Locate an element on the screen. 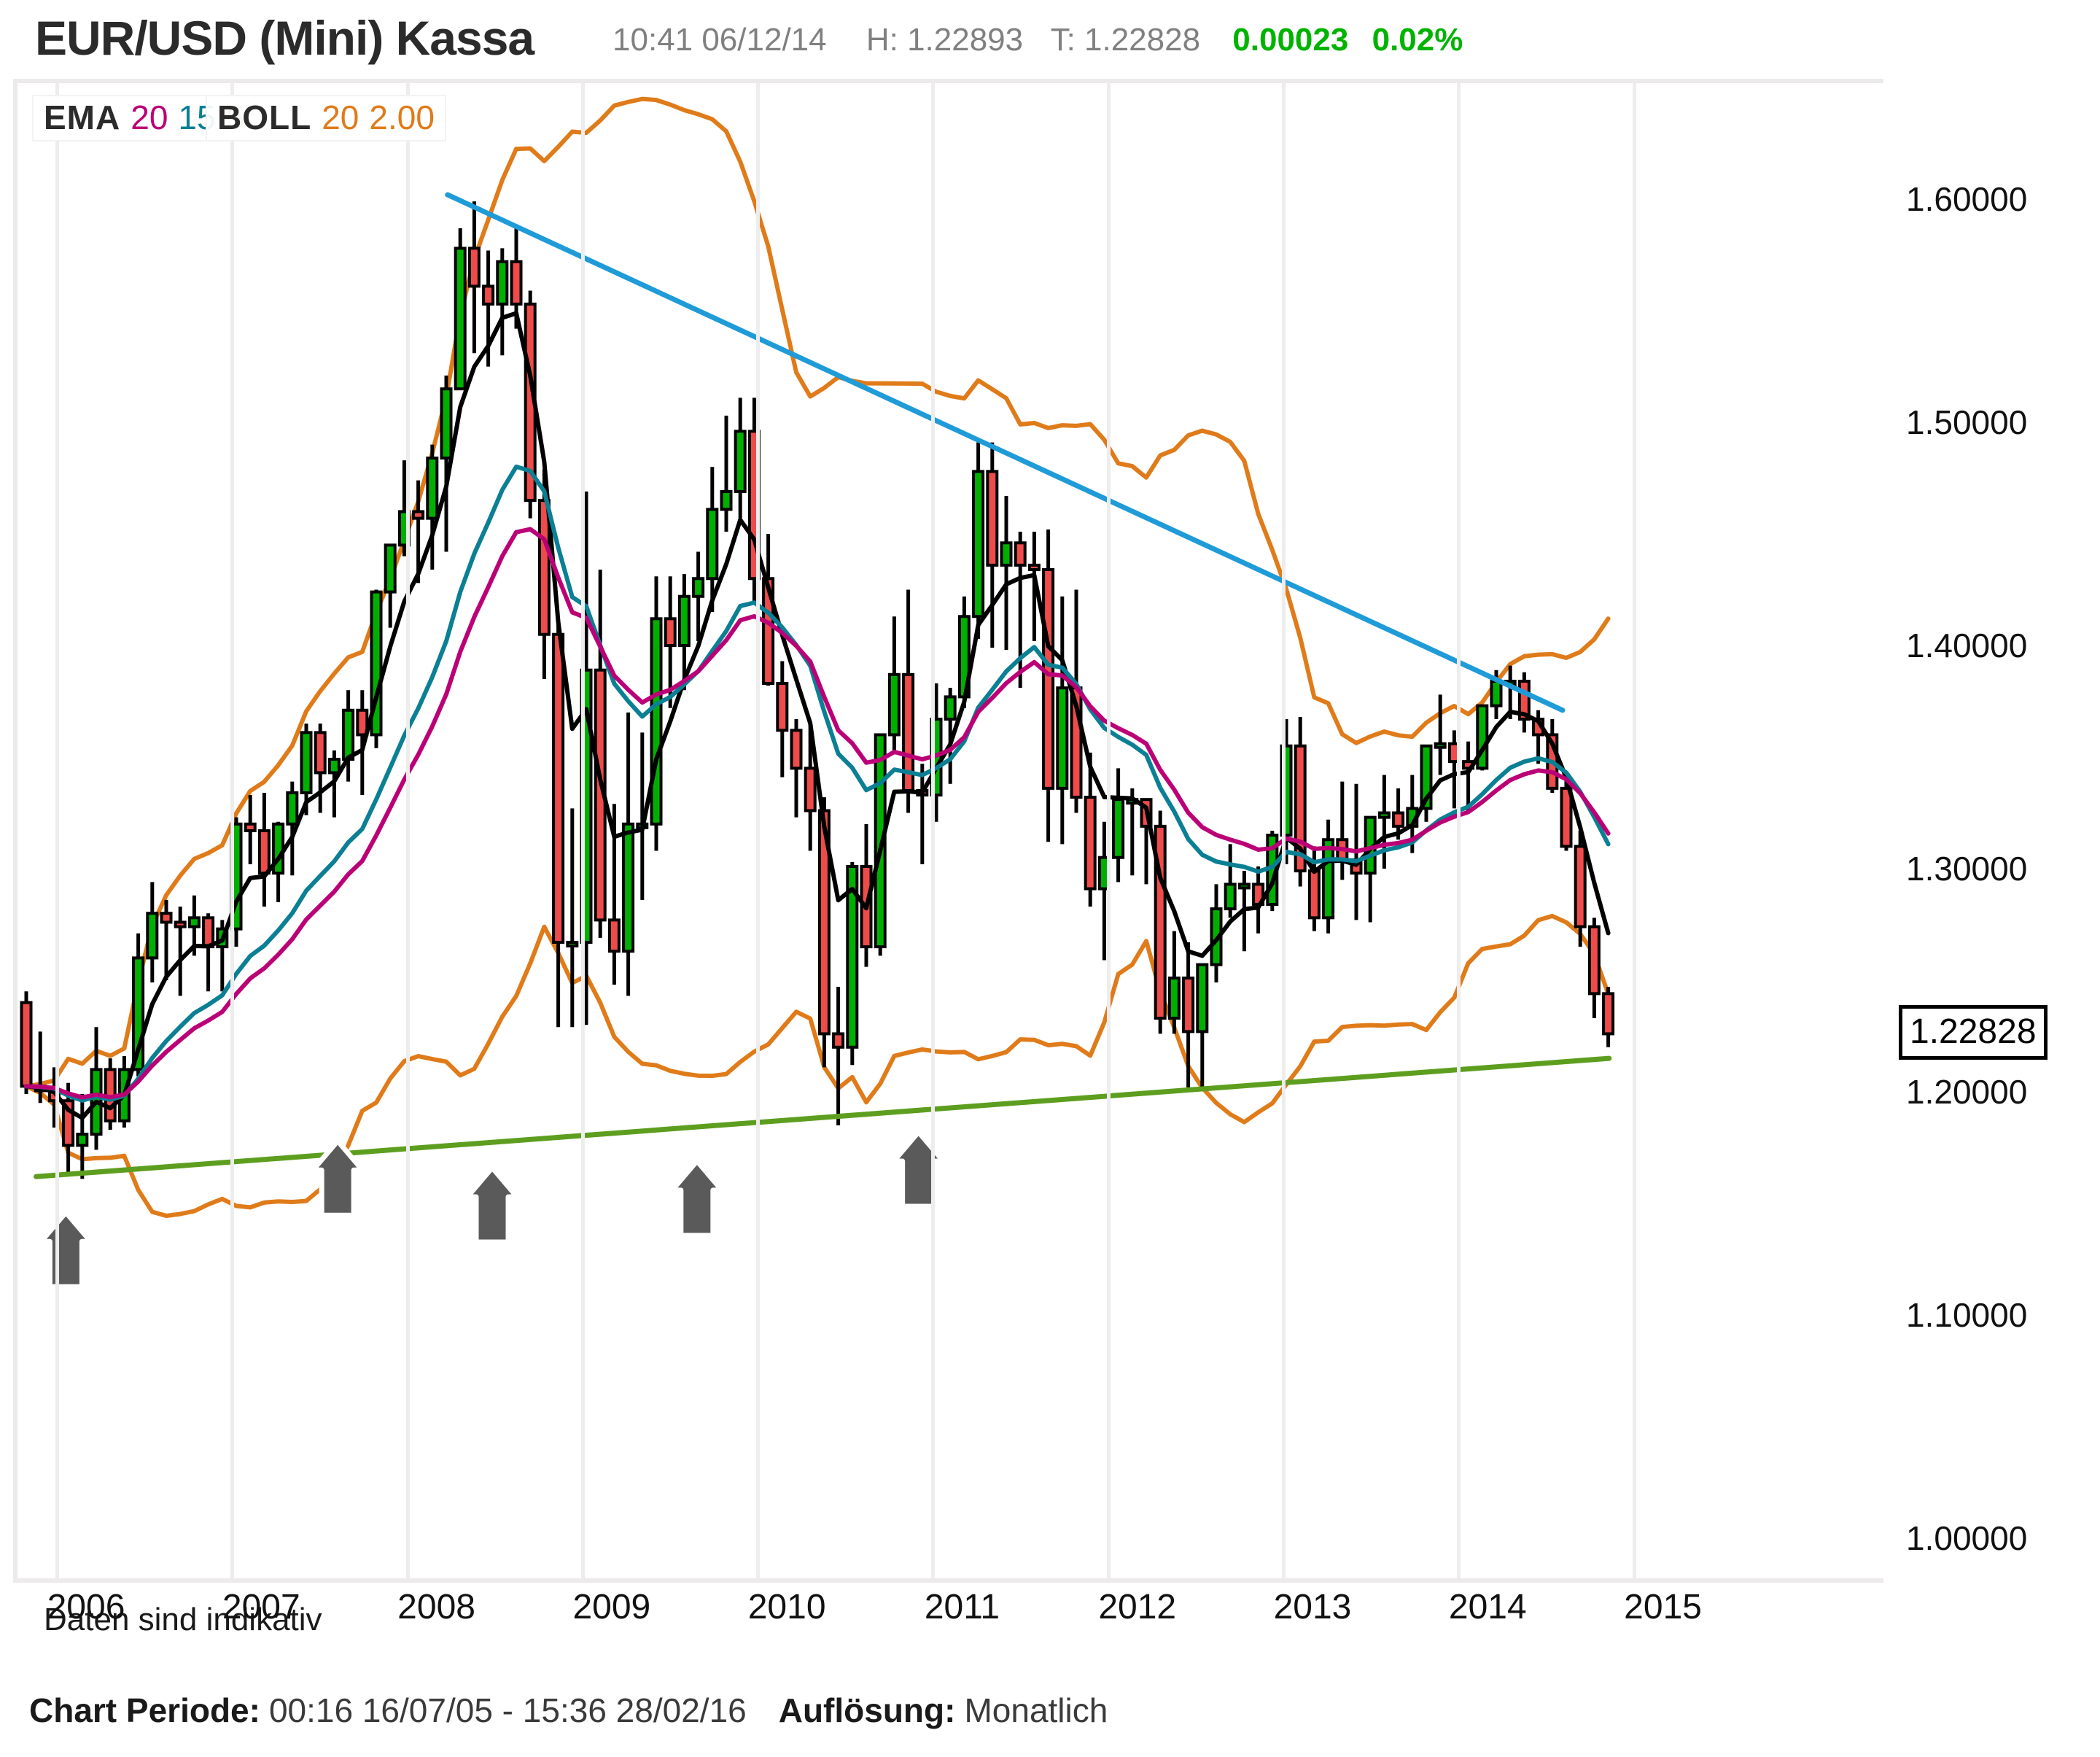  quote-high: H: 1.22893 is located at coordinates (945, 40).